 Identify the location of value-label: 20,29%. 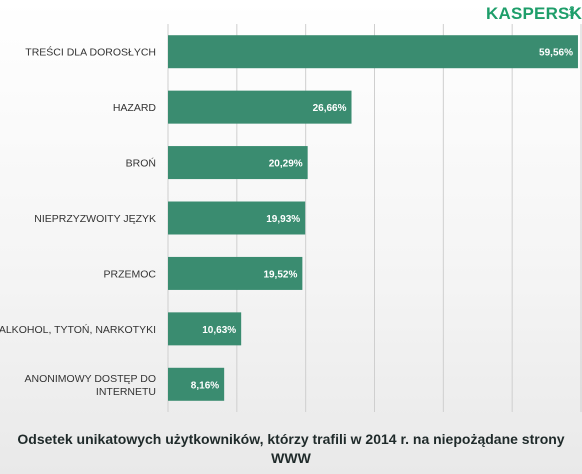
(286, 164).